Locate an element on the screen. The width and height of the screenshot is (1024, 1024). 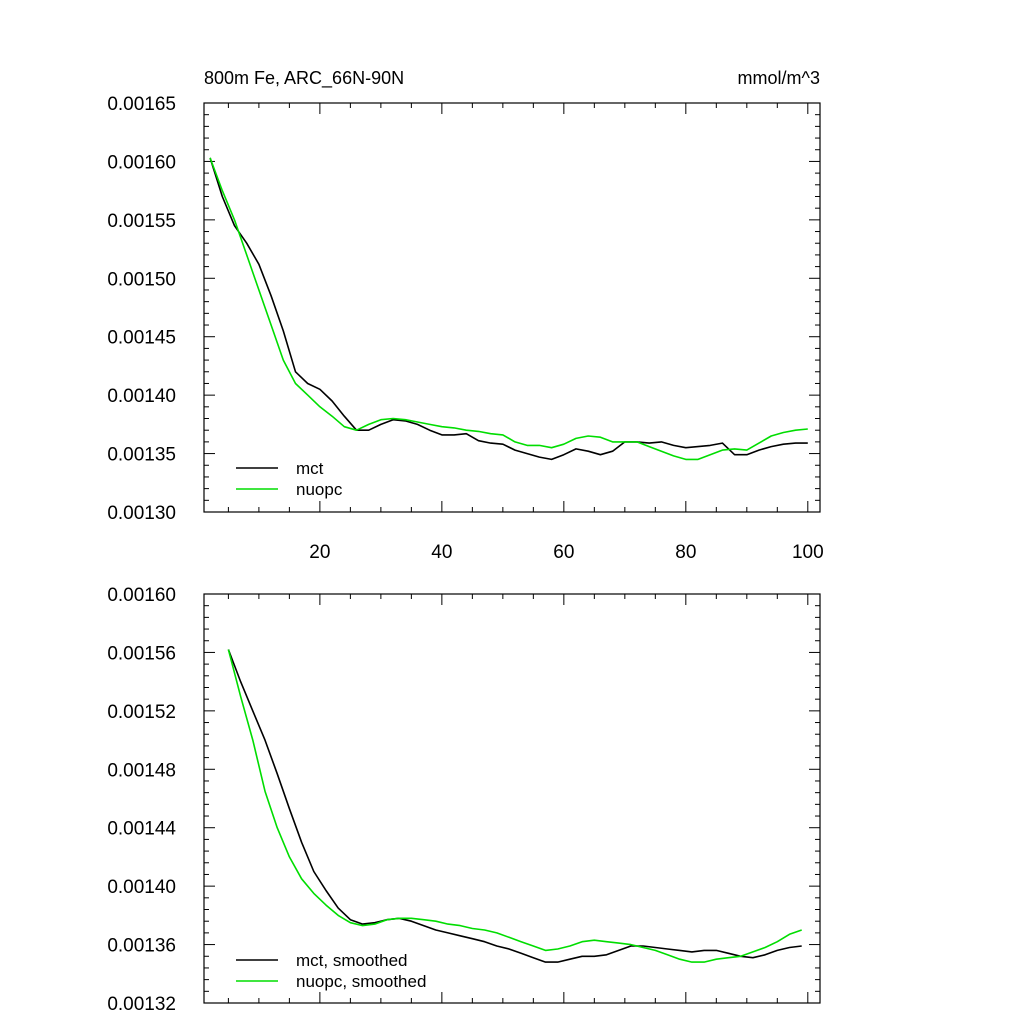
units-label: mmol/m^3 is located at coordinates (779, 78).